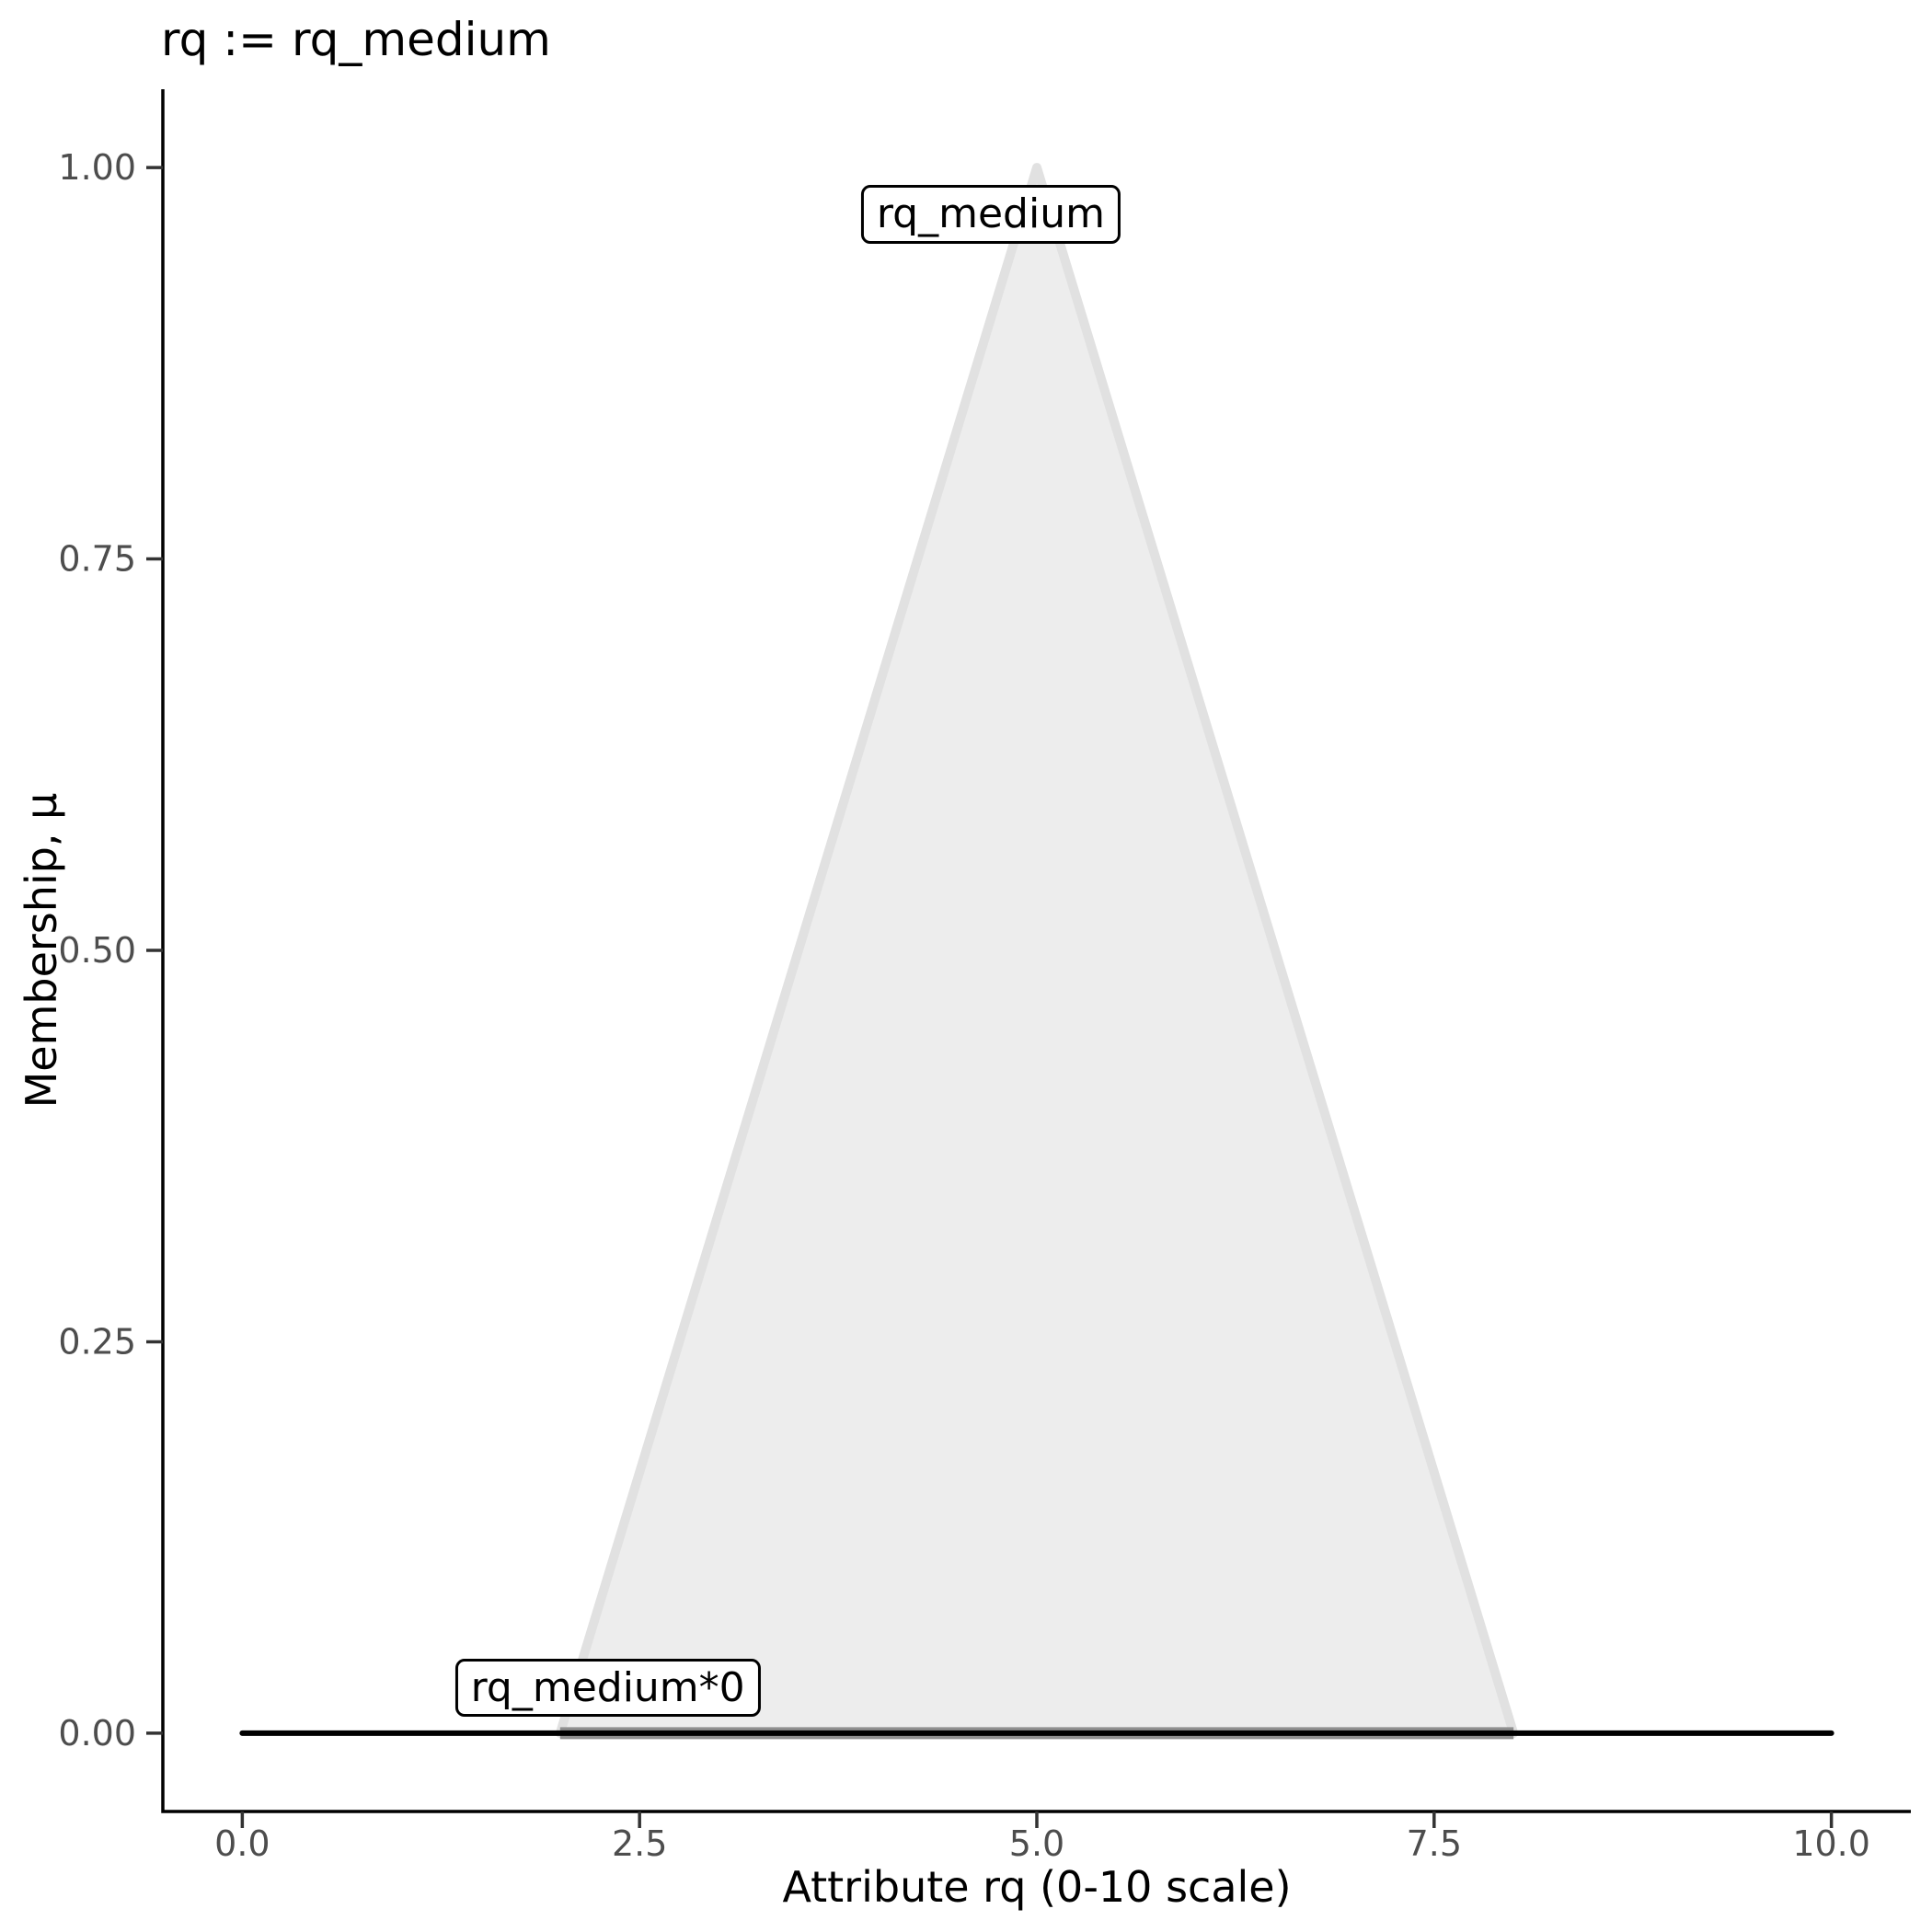 Image resolution: width=1932 pixels, height=1932 pixels. What do you see at coordinates (242, 1843) in the screenshot?
I see `x-tick-label: 0.0` at bounding box center [242, 1843].